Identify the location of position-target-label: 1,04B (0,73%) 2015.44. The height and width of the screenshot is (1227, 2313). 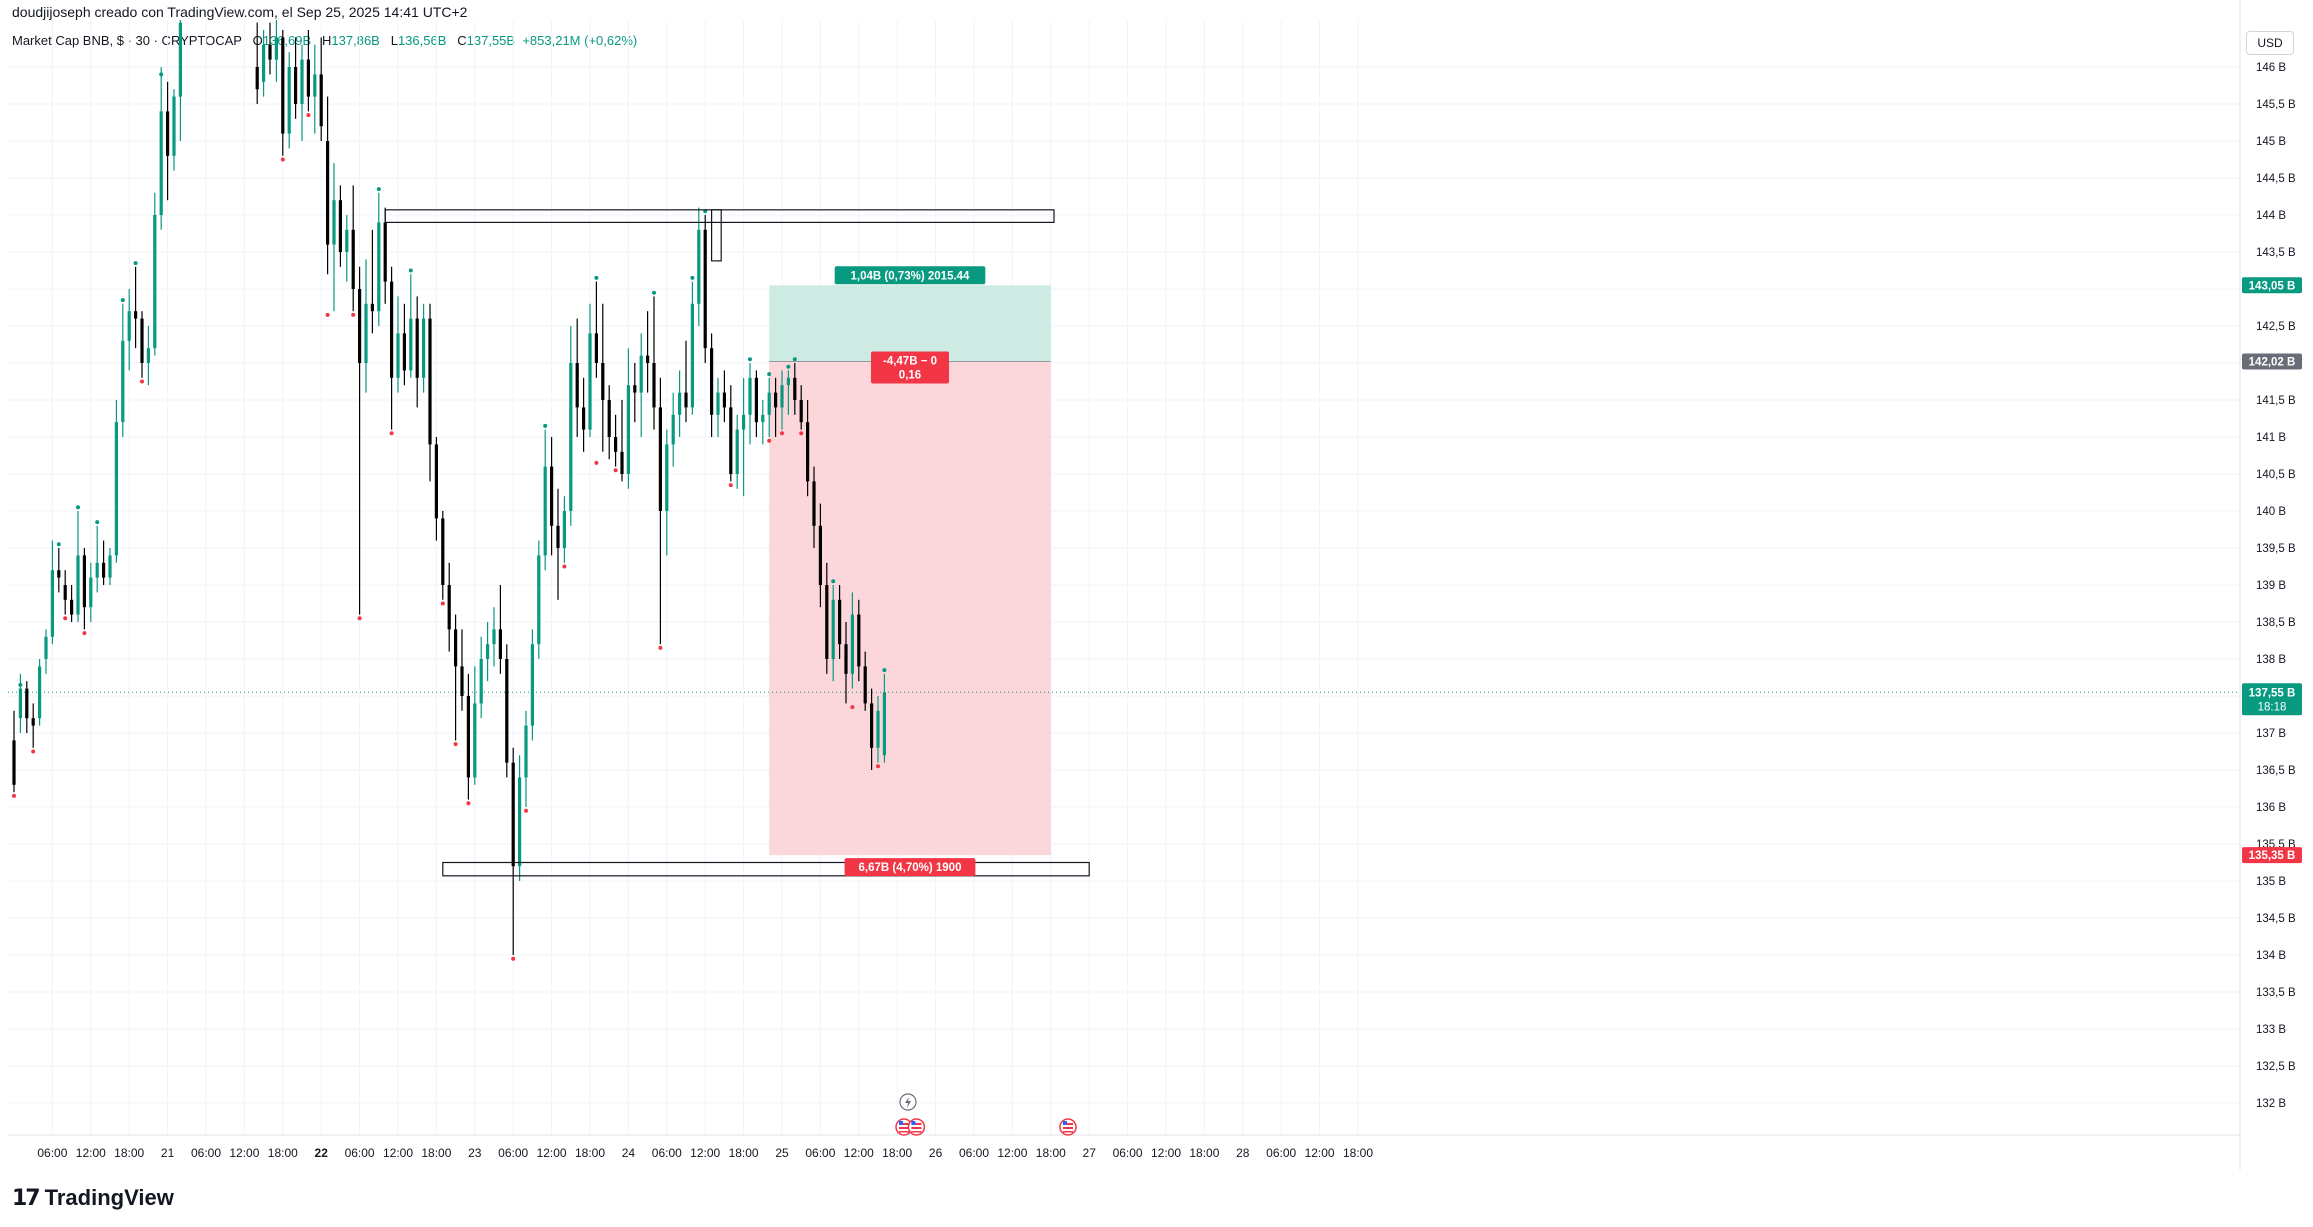
(910, 275).